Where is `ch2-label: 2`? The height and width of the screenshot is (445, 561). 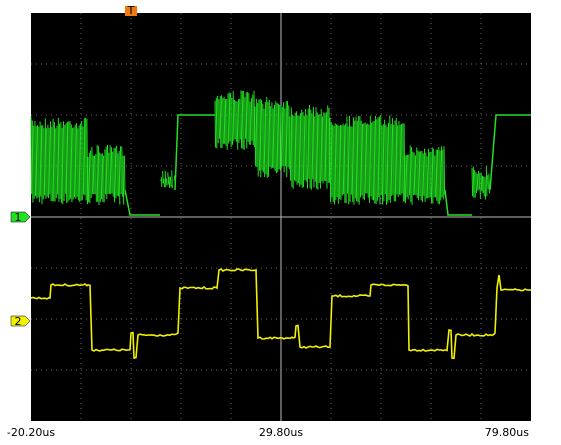 ch2-label: 2 is located at coordinates (18, 321).